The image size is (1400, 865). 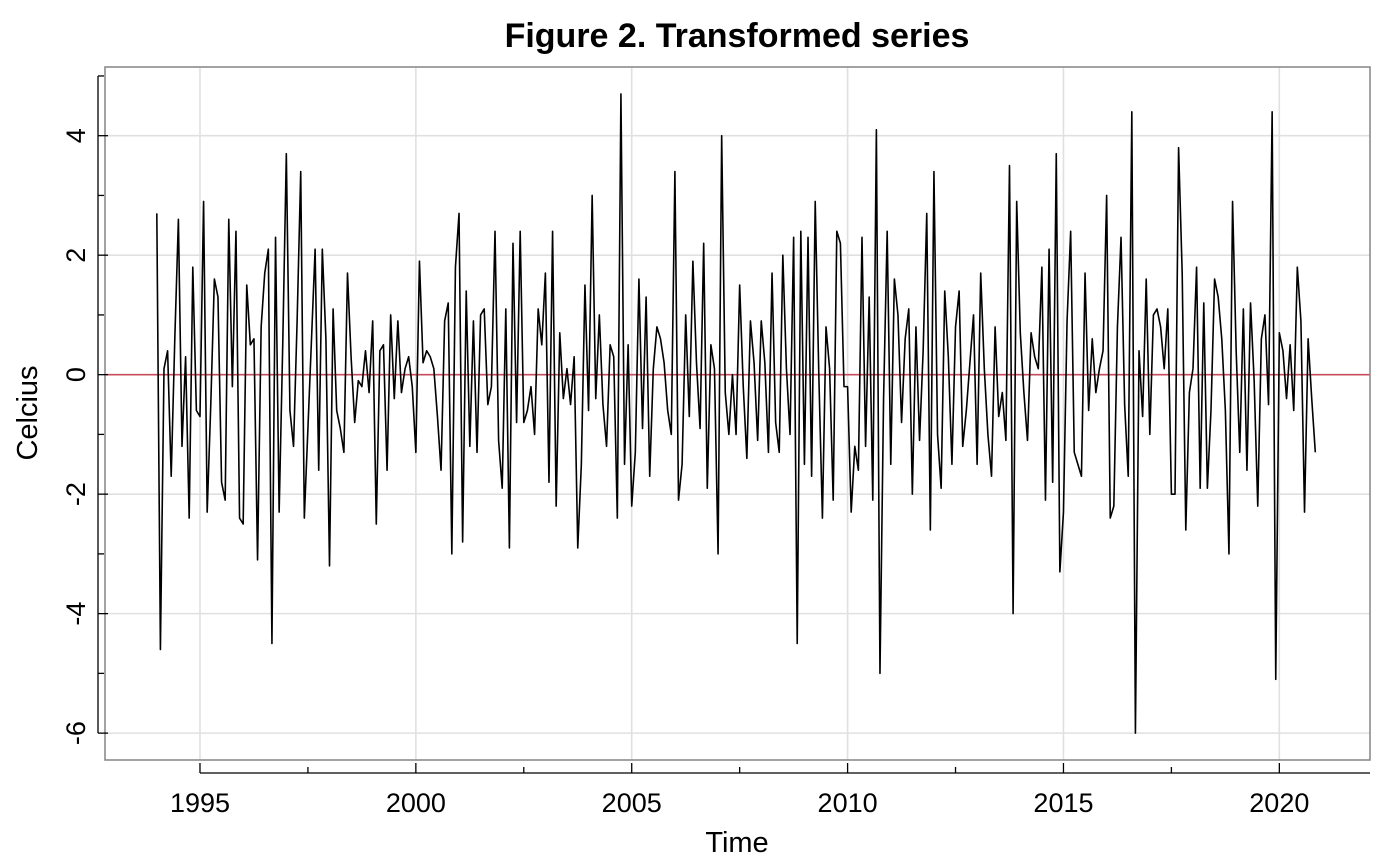 What do you see at coordinates (200, 803) in the screenshot?
I see `x-tick-label: 1995` at bounding box center [200, 803].